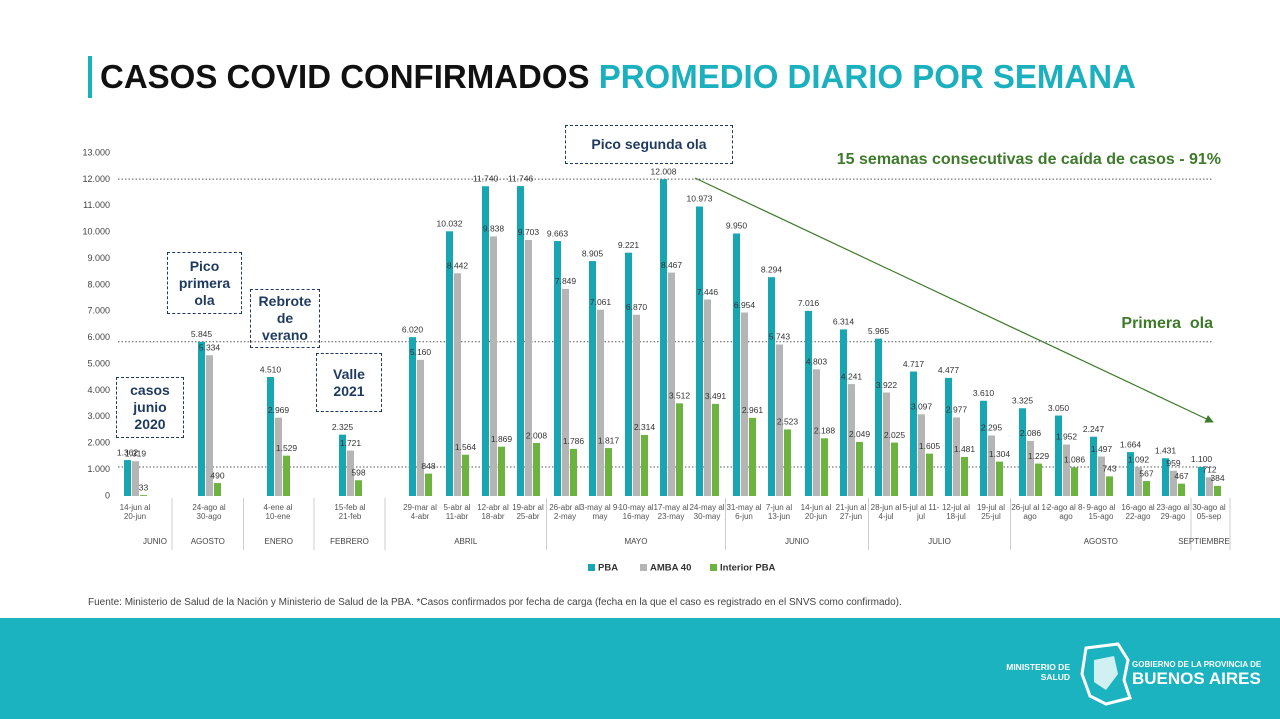  What do you see at coordinates (350, 512) in the screenshot?
I see `x-tick-label: 15-feb al 21-feb` at bounding box center [350, 512].